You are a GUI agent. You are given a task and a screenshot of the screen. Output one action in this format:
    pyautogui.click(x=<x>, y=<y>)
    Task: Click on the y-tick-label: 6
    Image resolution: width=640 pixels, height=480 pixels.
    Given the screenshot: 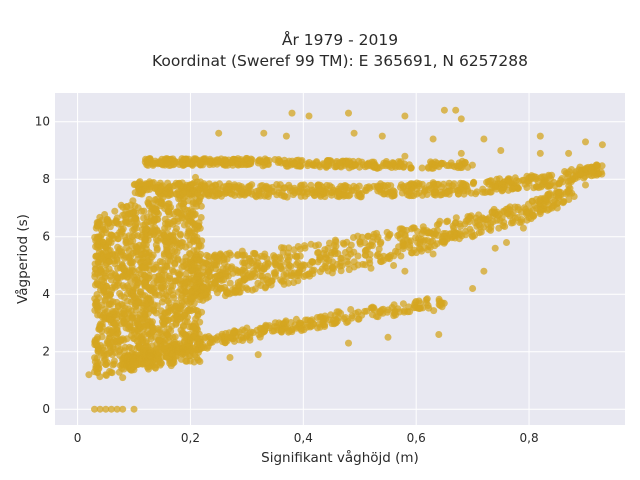 What is the action you would take?
    pyautogui.click(x=46, y=237)
    